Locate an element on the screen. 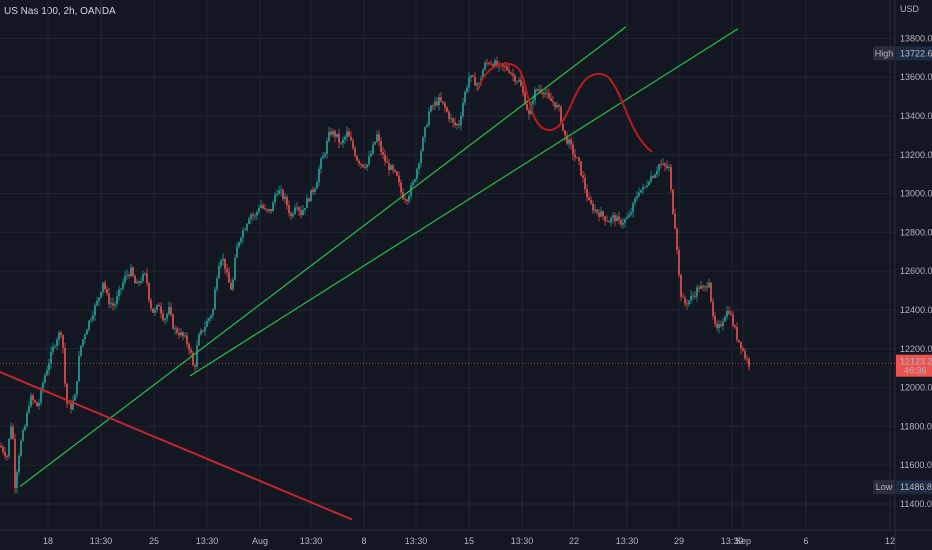 This screenshot has width=932, height=550. drawn-pattern-curve is located at coordinates (565, 107).